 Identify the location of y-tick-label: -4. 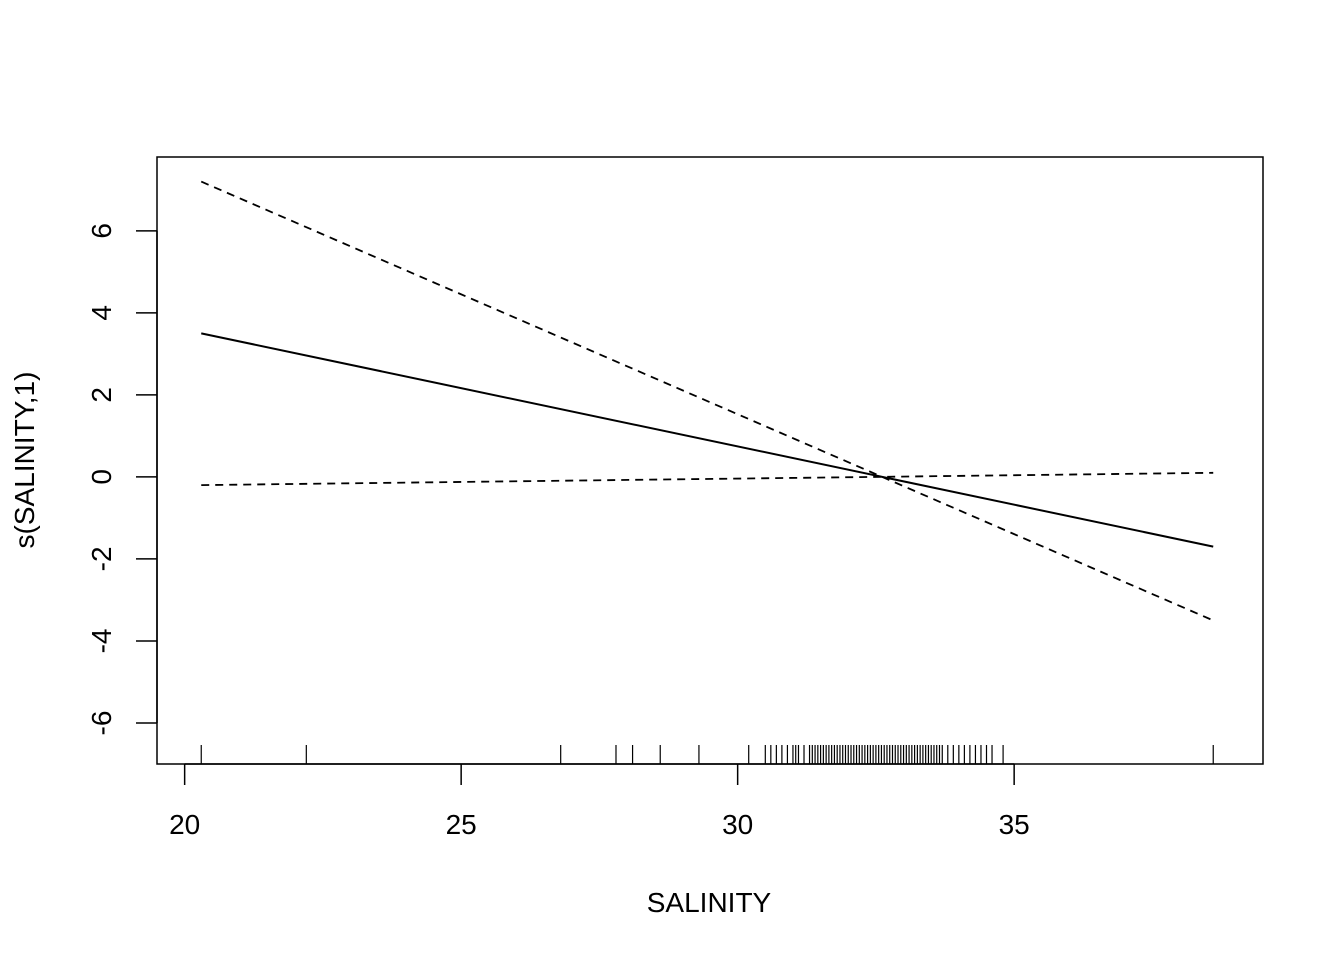
(101, 641).